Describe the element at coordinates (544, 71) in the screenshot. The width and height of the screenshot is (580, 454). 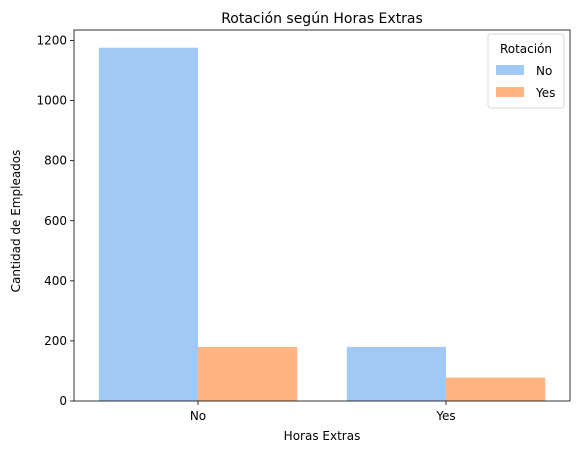
I see `legend-label-no: No` at that location.